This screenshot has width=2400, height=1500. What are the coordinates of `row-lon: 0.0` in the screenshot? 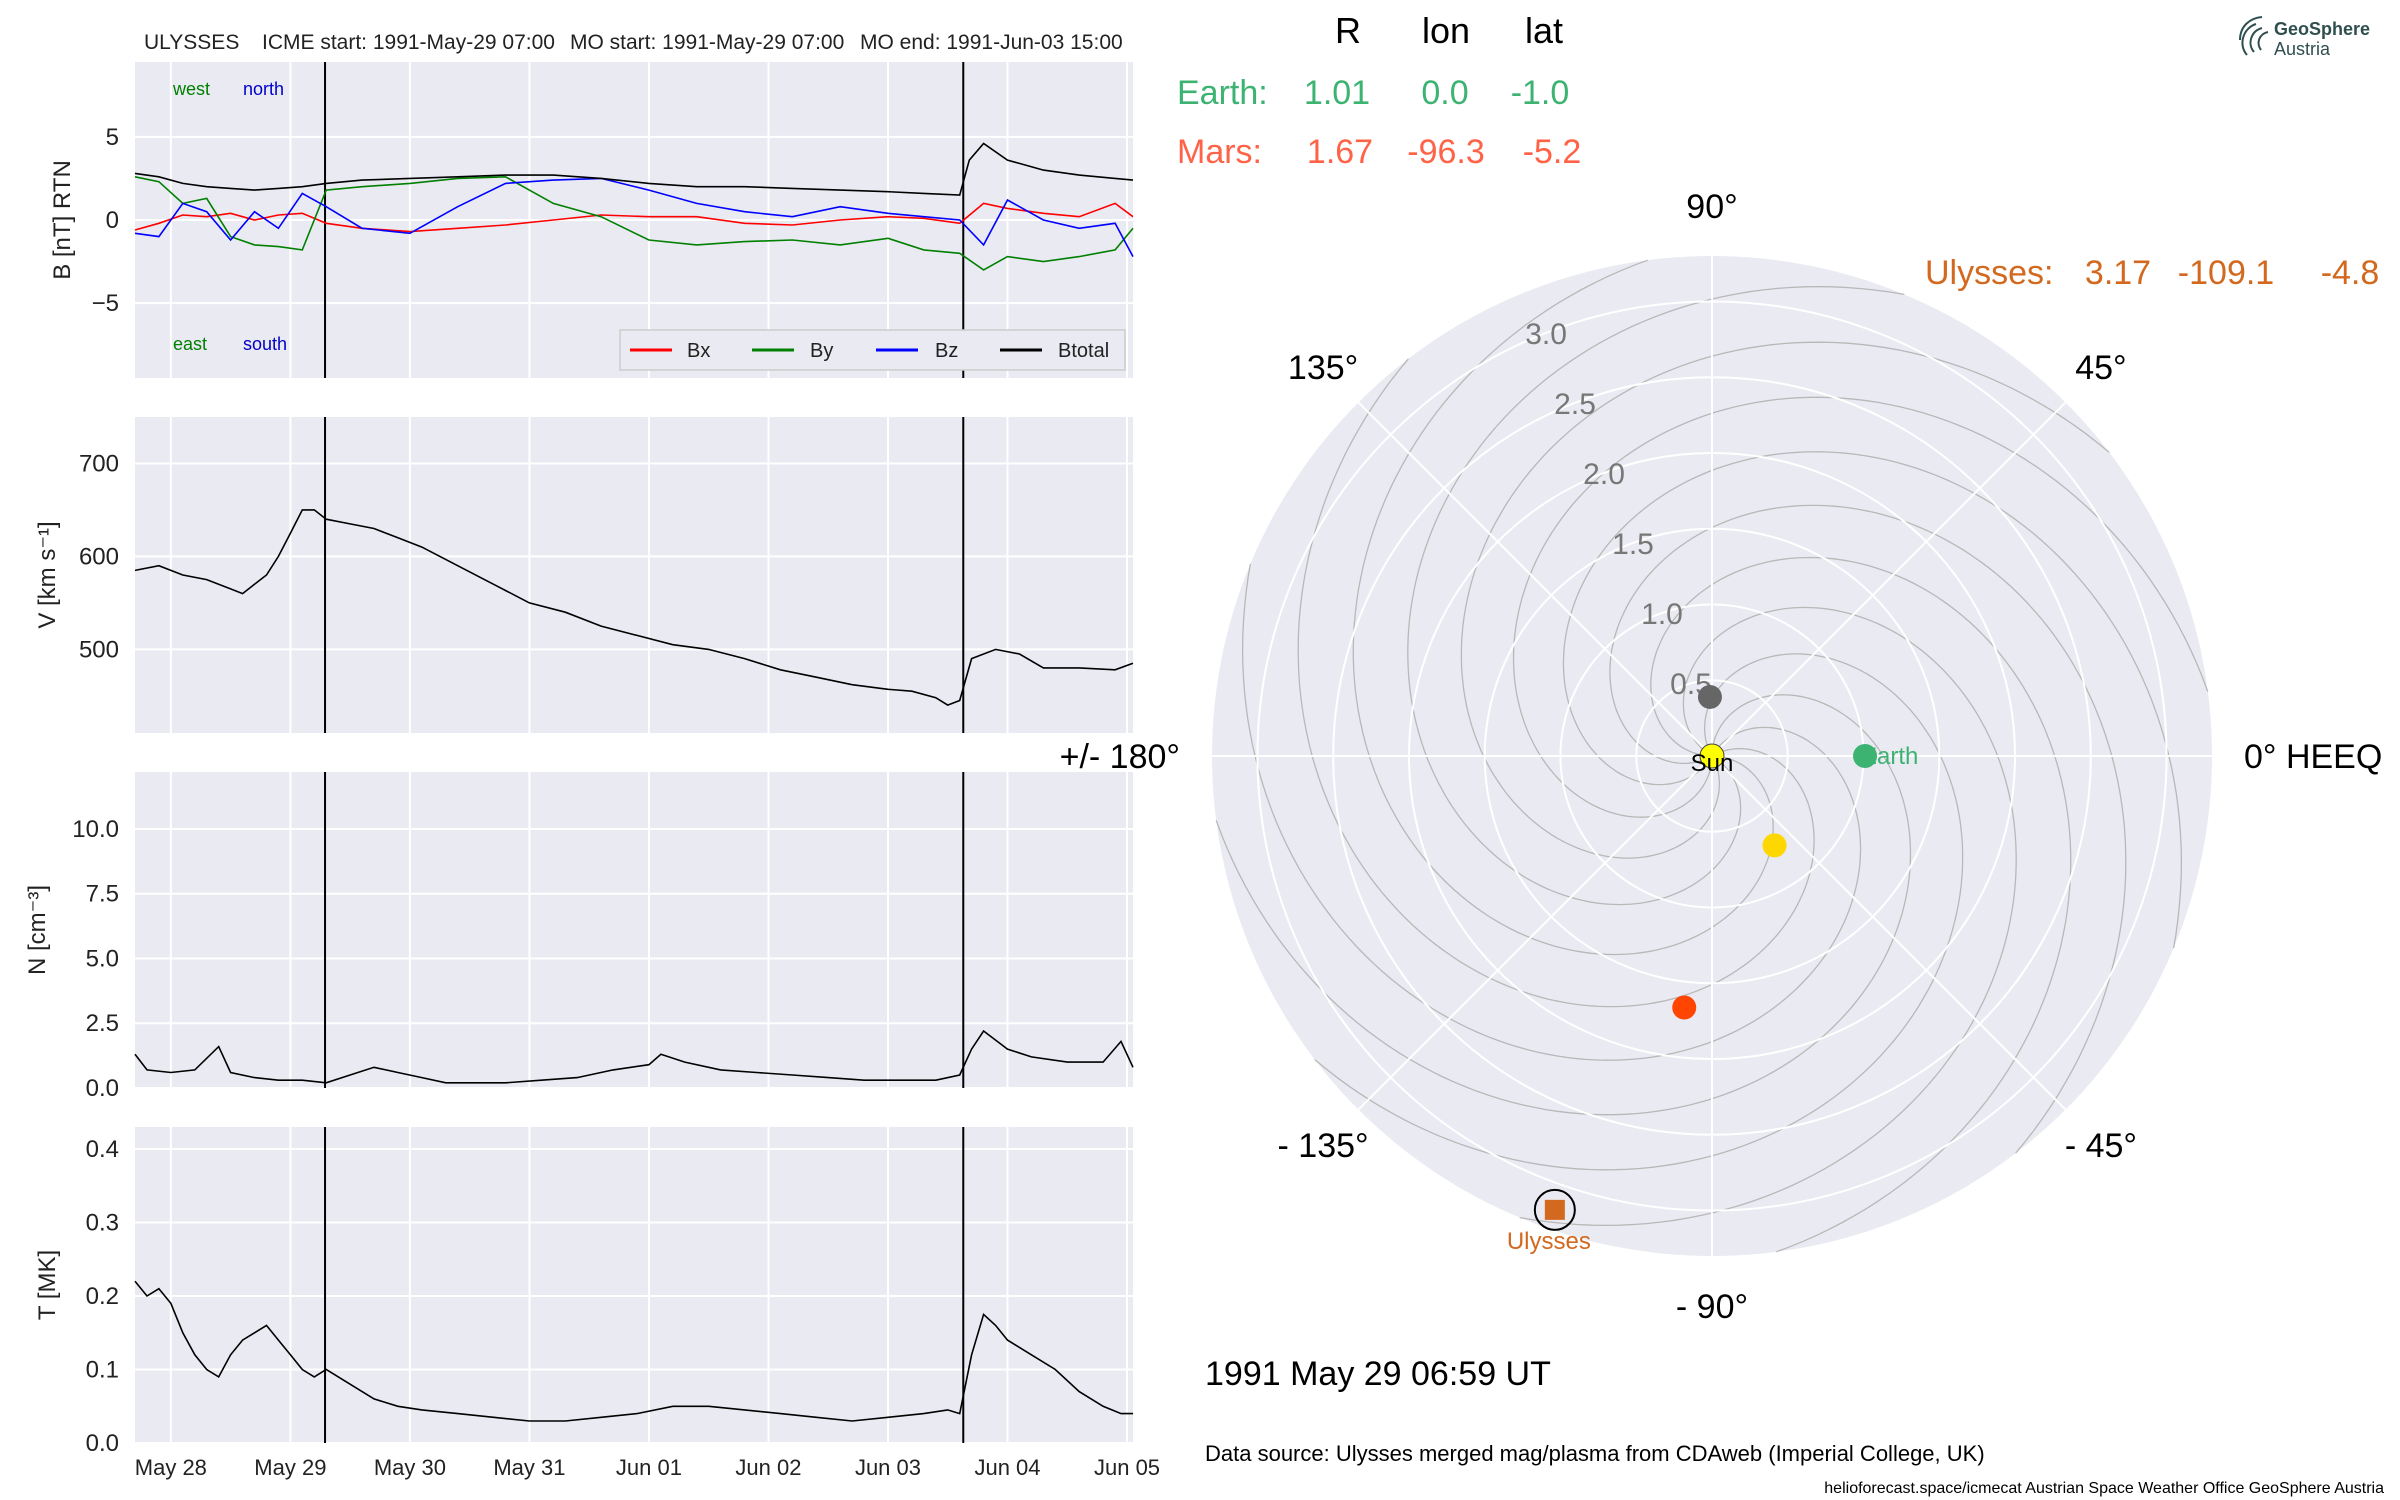 It's located at (1444, 93).